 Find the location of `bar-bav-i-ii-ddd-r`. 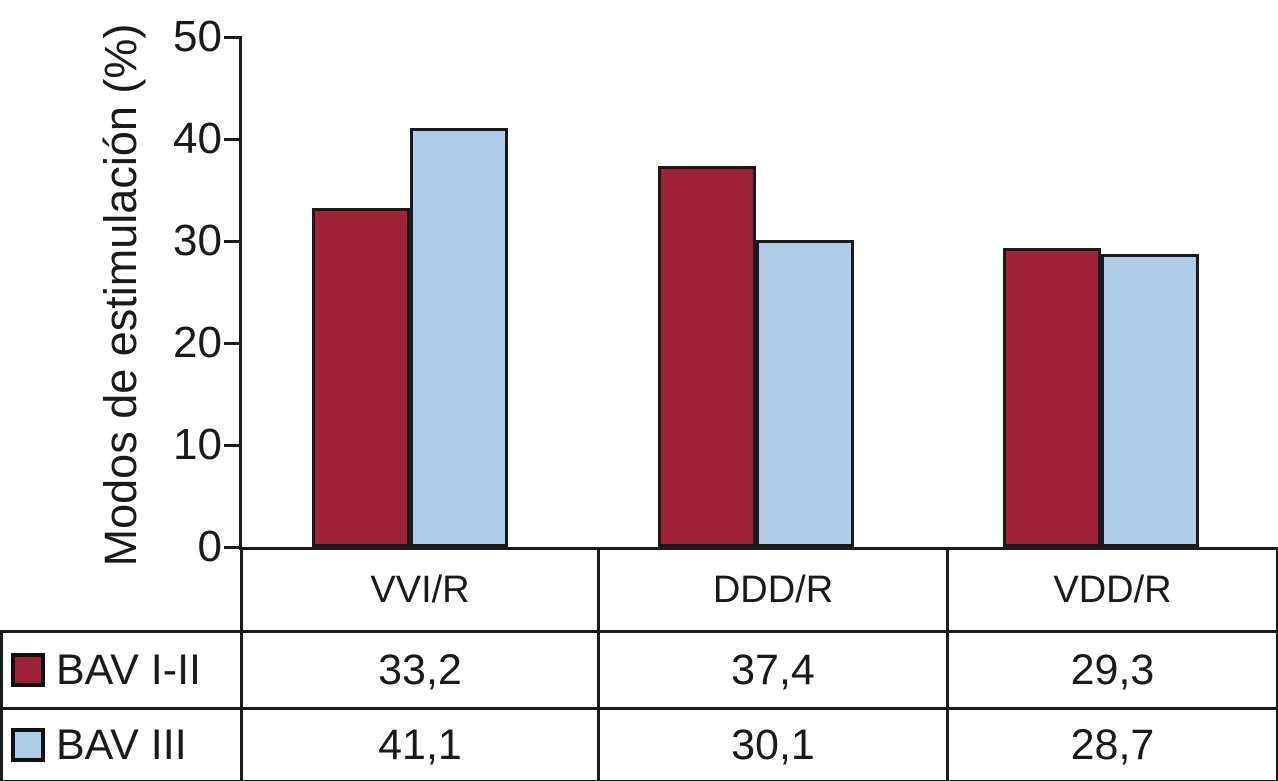

bar-bav-i-ii-ddd-r is located at coordinates (707, 356).